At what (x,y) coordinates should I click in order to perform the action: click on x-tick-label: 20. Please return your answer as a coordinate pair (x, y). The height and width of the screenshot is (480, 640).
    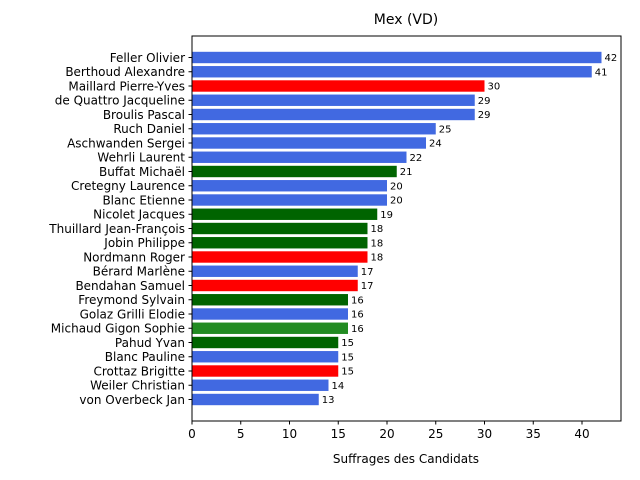
    Looking at the image, I should click on (386, 434).